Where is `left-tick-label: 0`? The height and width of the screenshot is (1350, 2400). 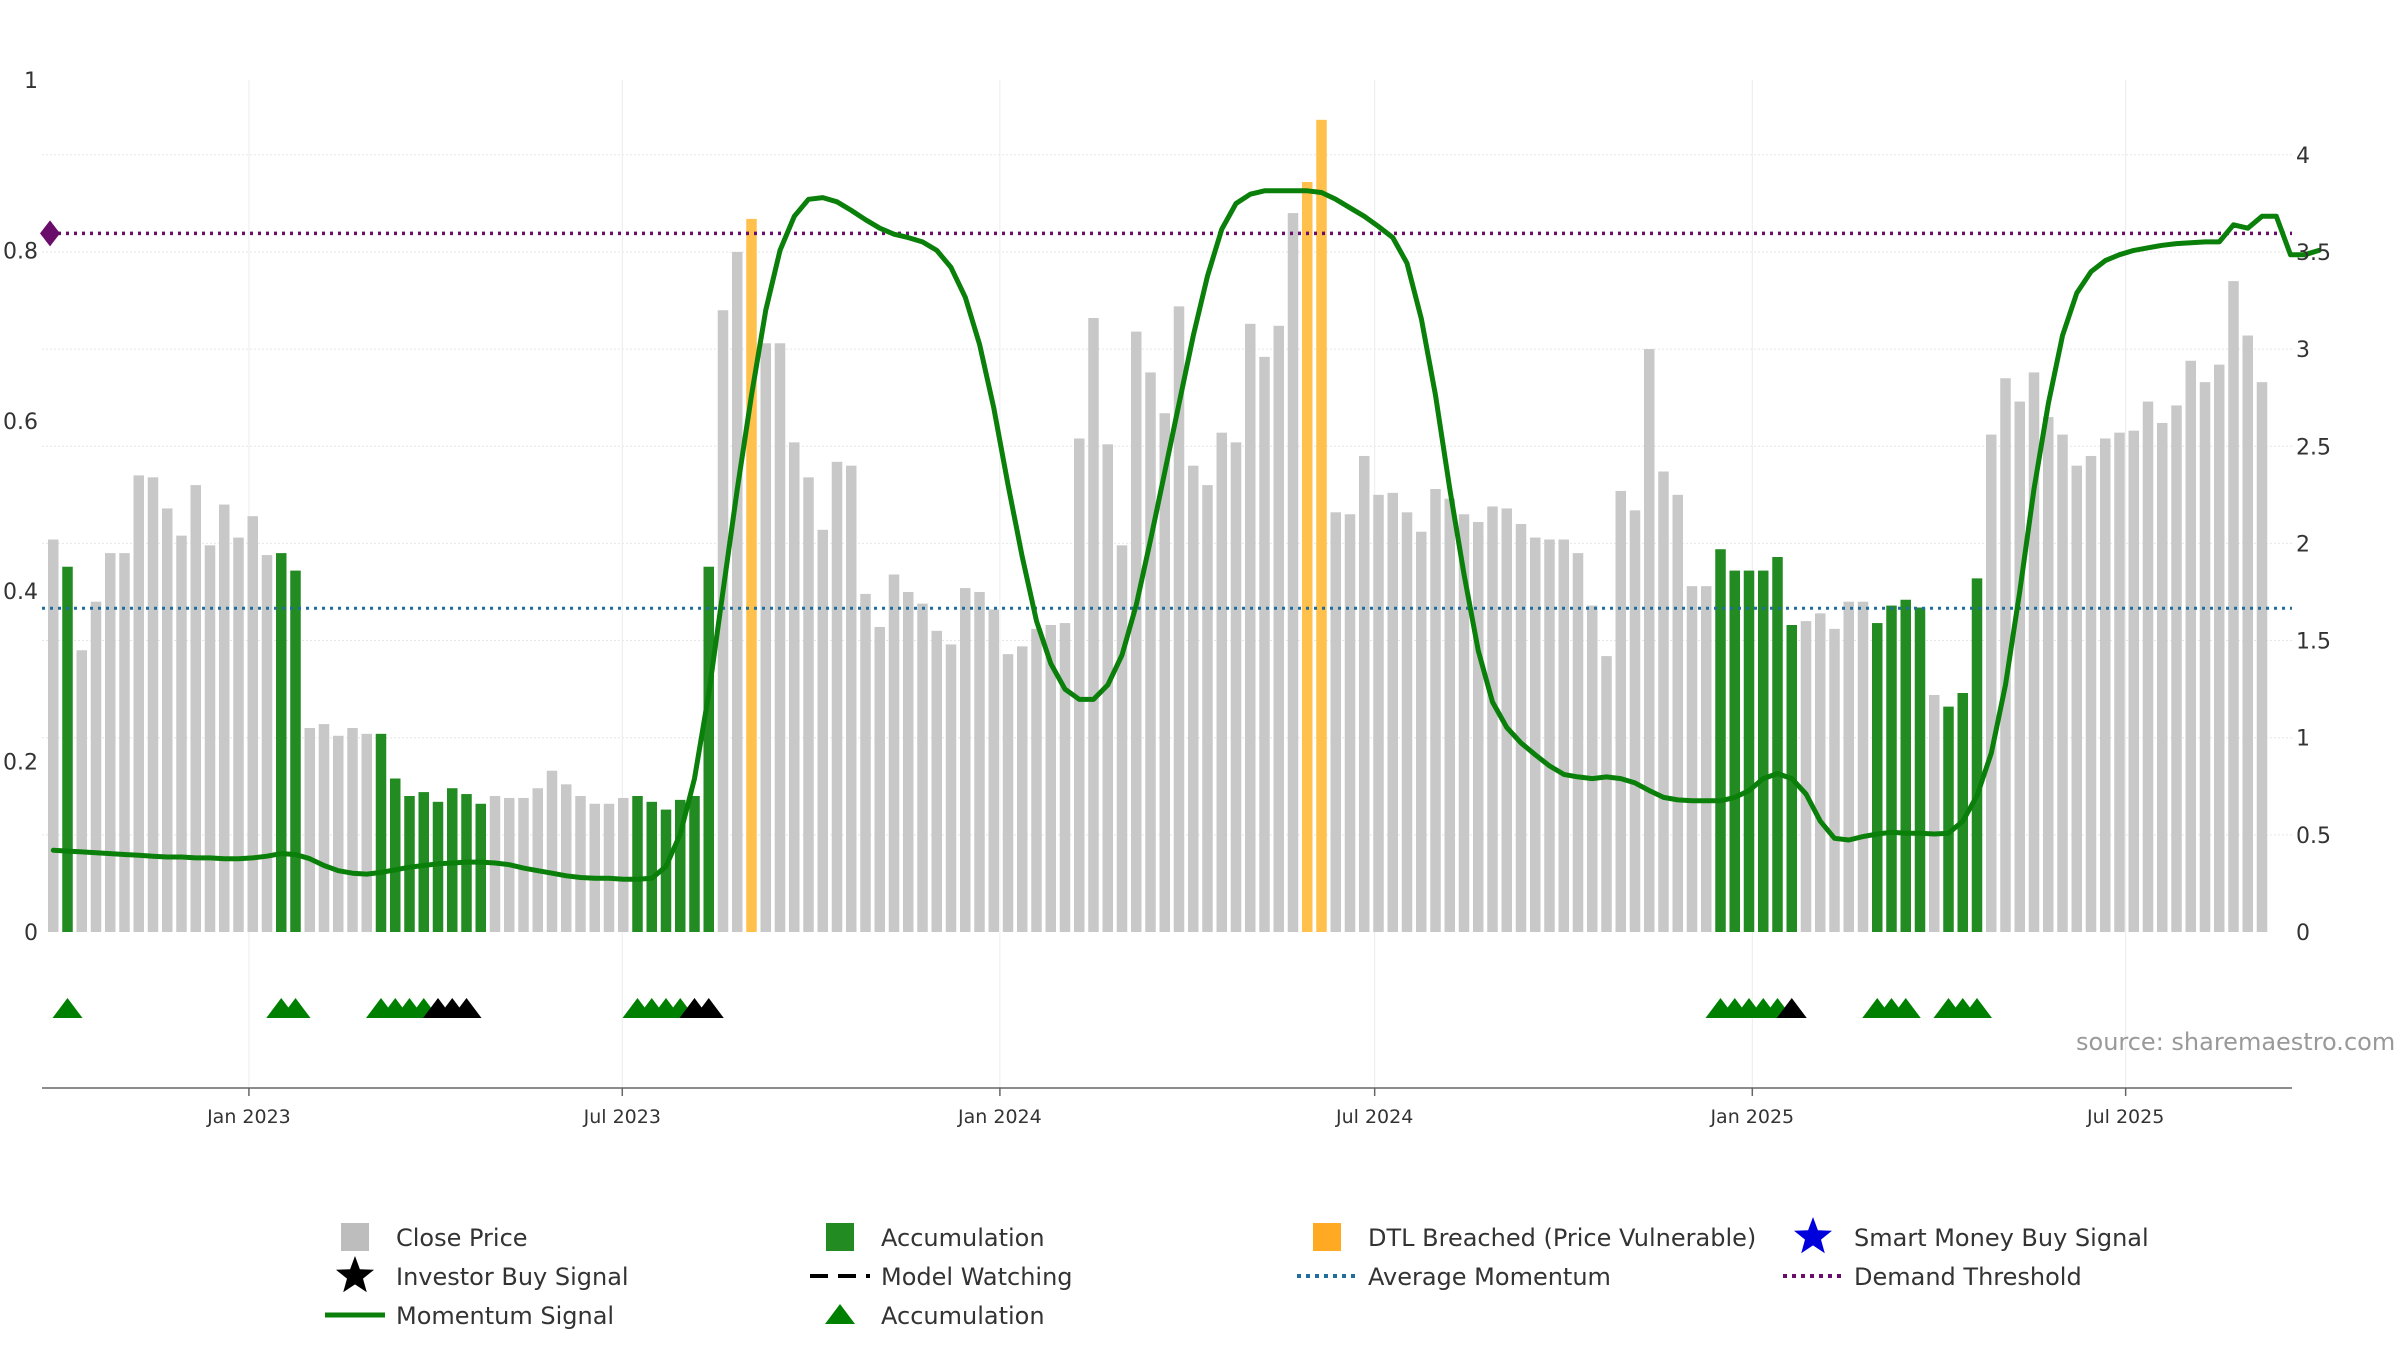
left-tick-label: 0 is located at coordinates (31, 933).